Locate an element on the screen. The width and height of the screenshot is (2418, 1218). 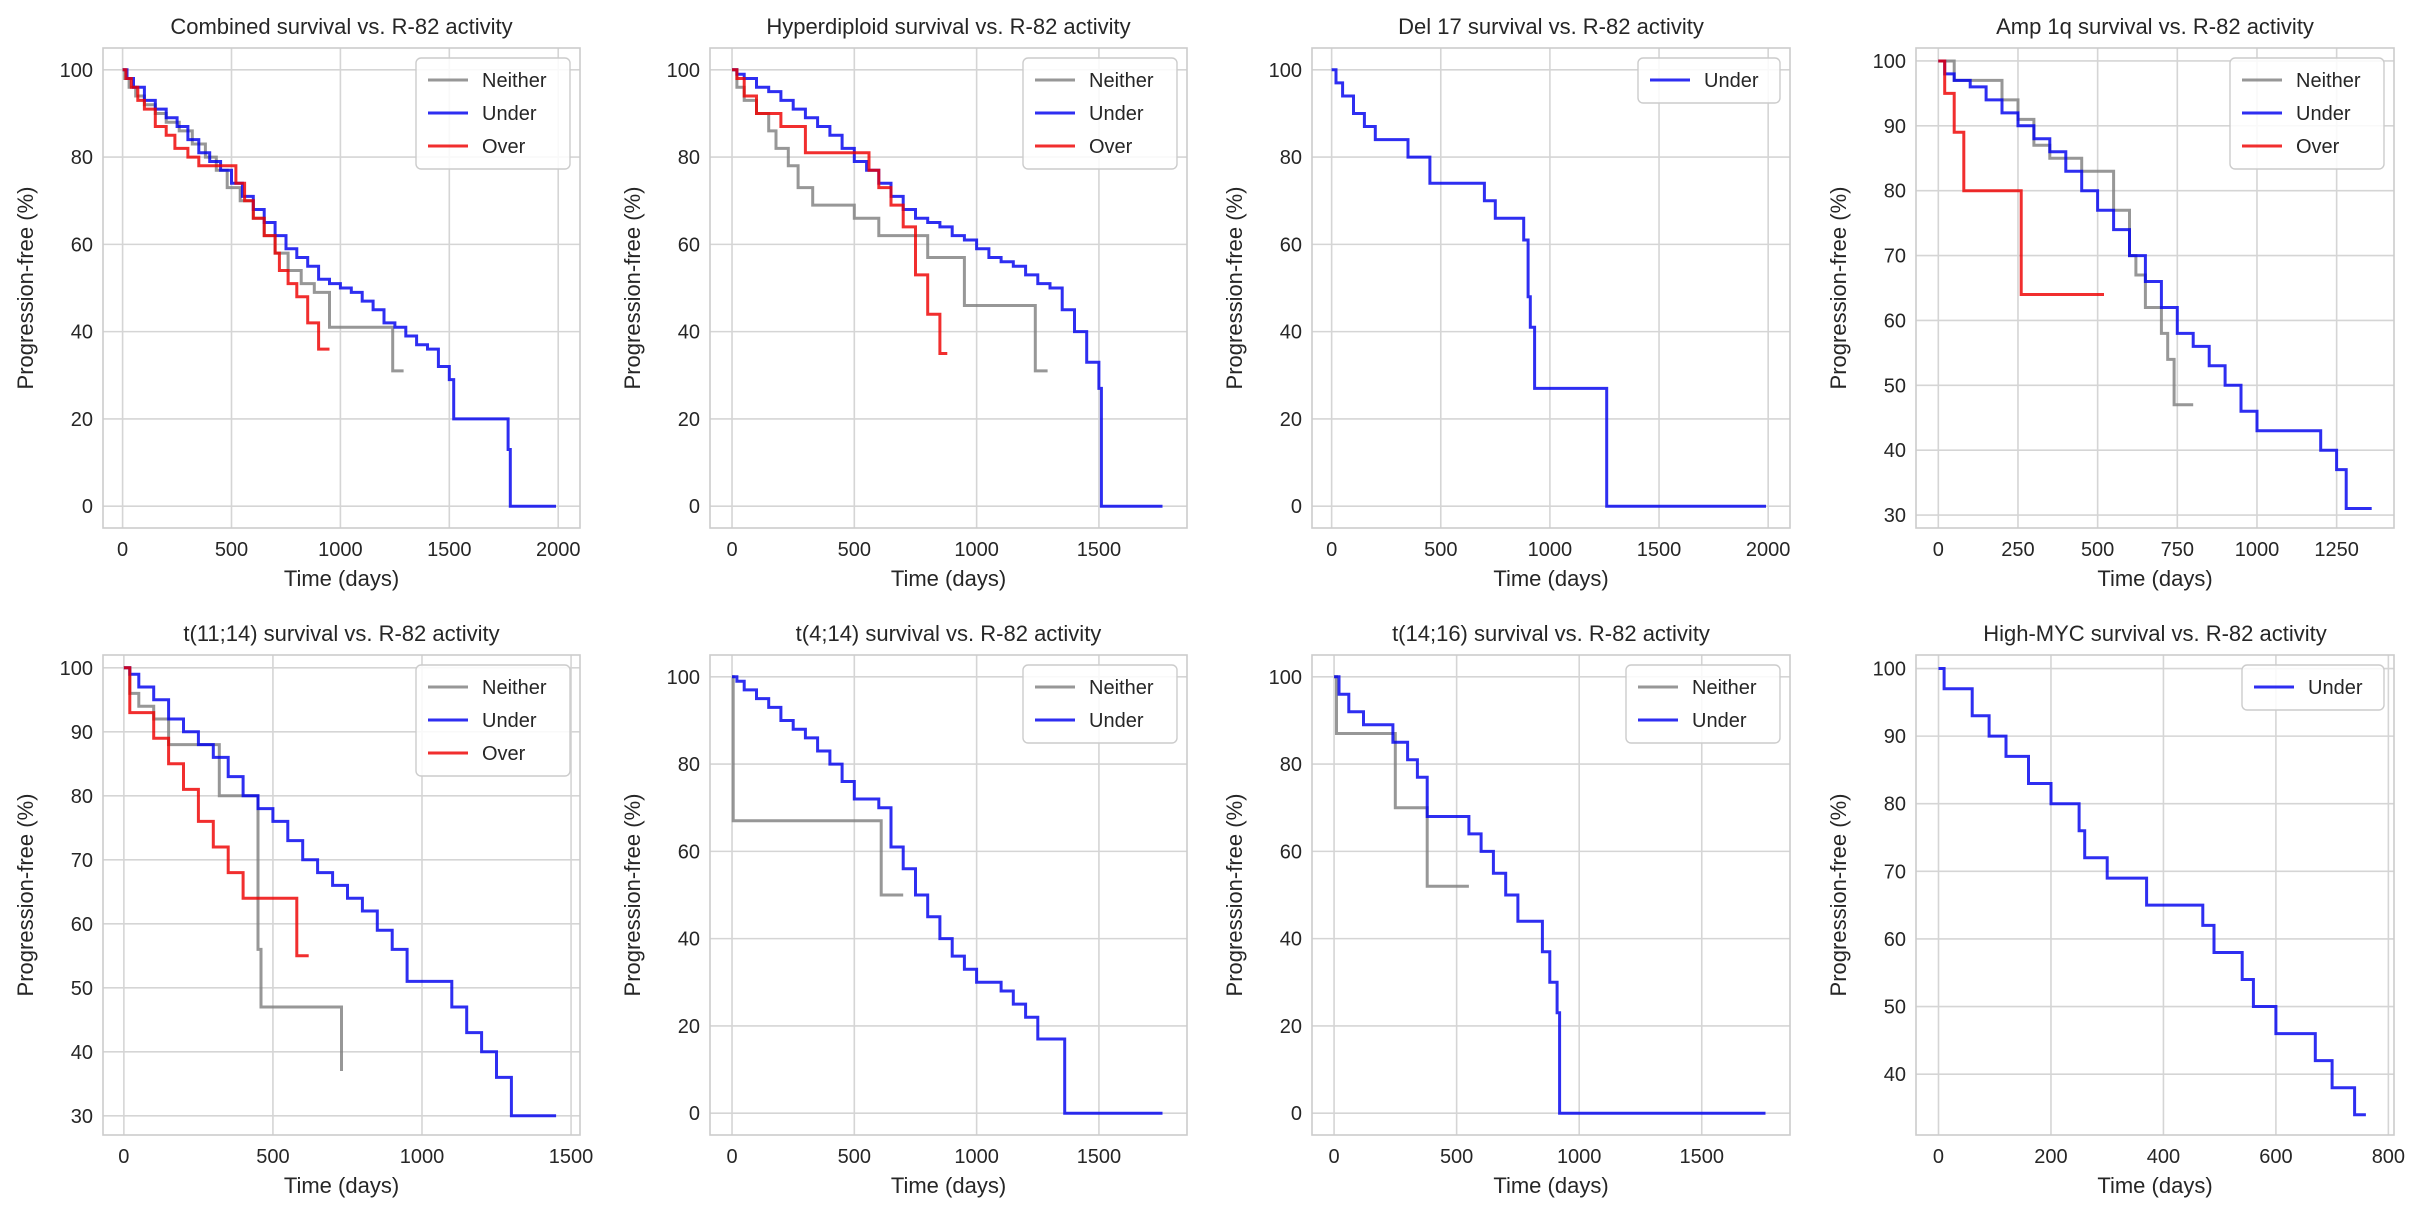
x-tick-label: 750 is located at coordinates (2177, 550).